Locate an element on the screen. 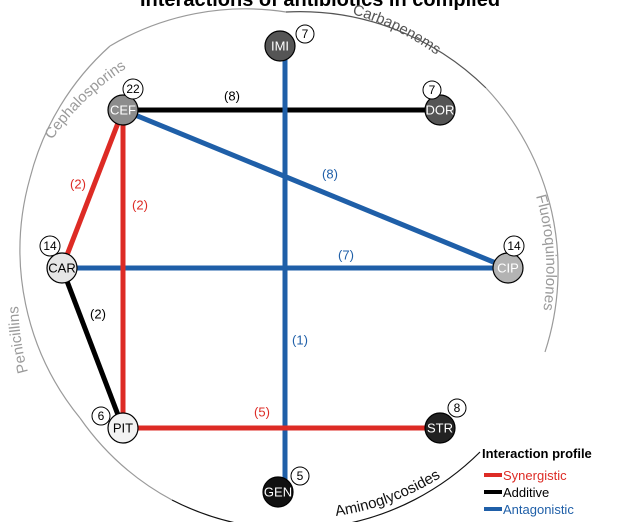 The image size is (619, 522). node-cef: CEF 22 is located at coordinates (125, 102).